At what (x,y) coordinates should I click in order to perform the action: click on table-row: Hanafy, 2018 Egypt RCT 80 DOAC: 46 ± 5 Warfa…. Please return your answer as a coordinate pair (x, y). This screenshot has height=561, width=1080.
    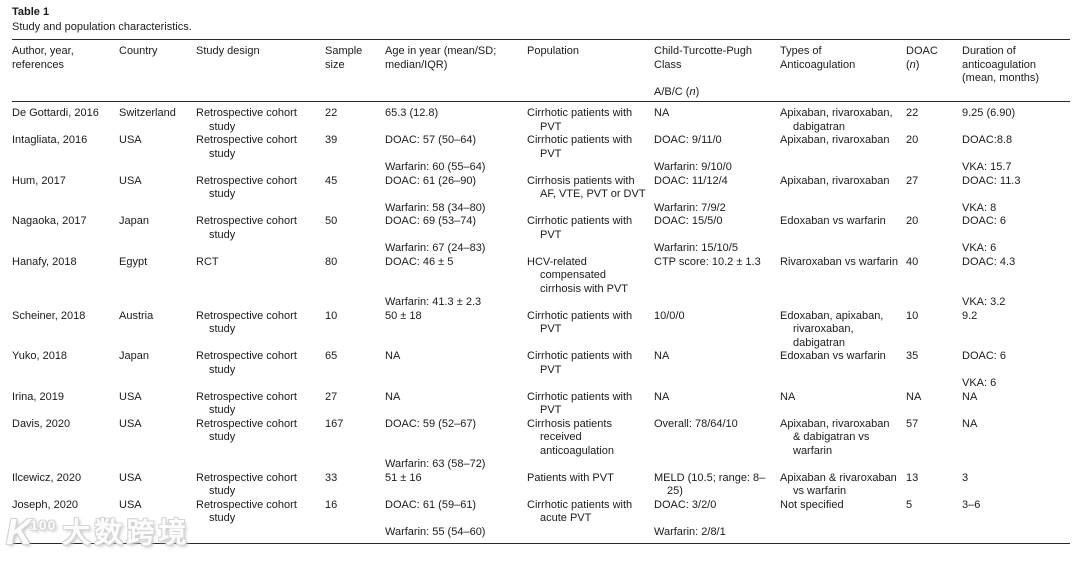
    Looking at the image, I should click on (541, 283).